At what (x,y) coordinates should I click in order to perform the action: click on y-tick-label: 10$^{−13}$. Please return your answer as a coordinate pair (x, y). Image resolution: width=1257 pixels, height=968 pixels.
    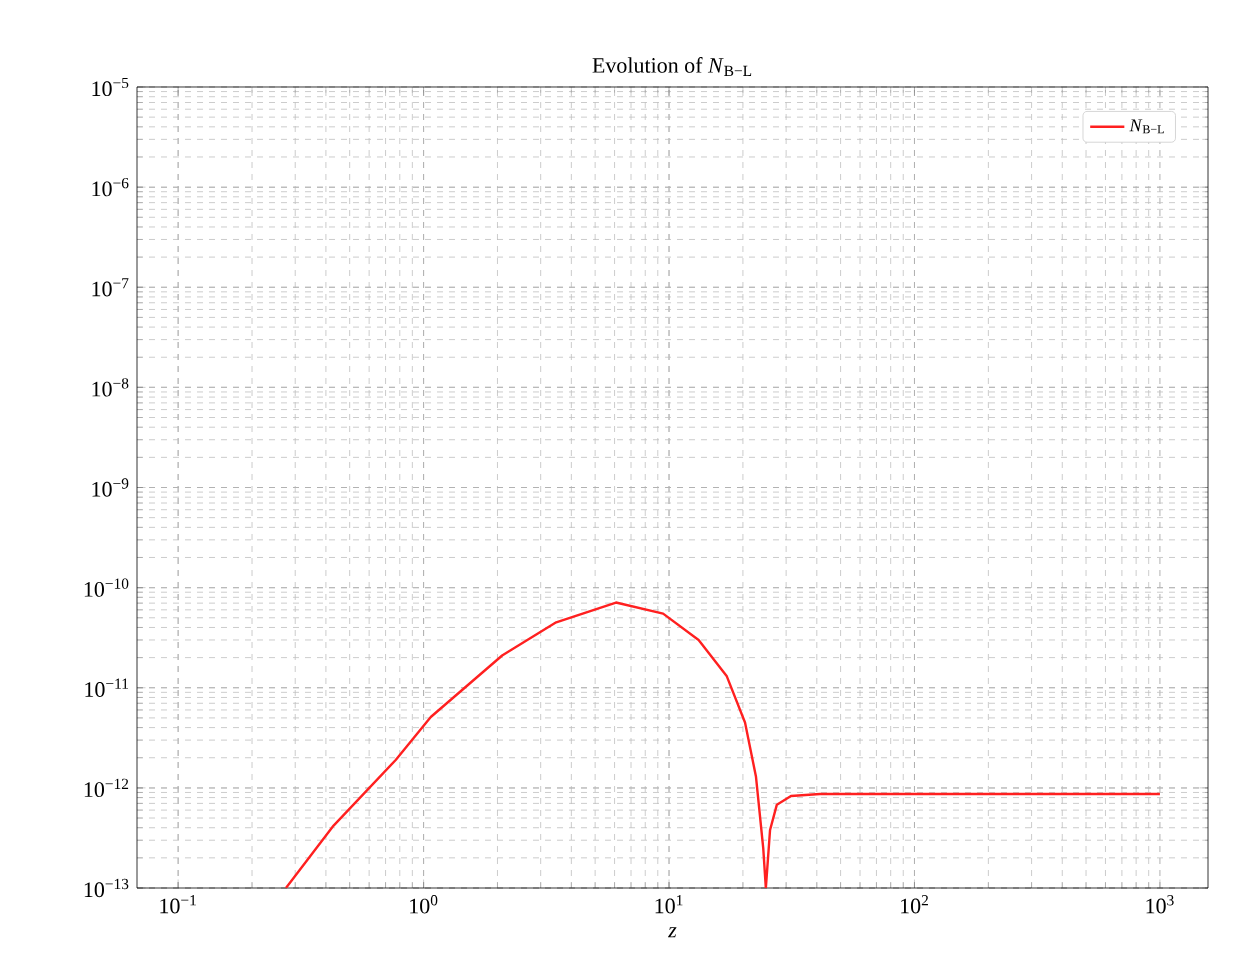
    Looking at the image, I should click on (106, 888).